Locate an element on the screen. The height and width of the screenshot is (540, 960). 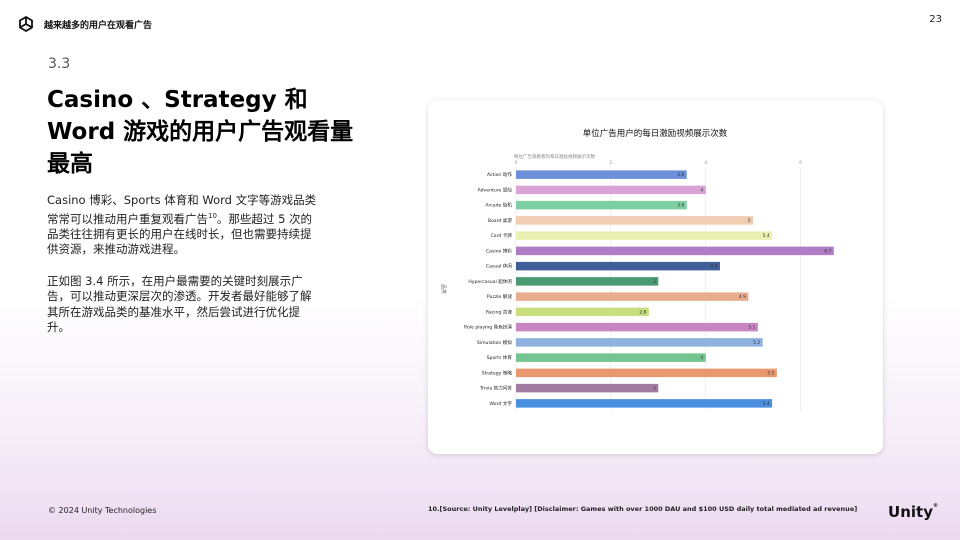
category-label: Sports 体育 is located at coordinates (500, 357).